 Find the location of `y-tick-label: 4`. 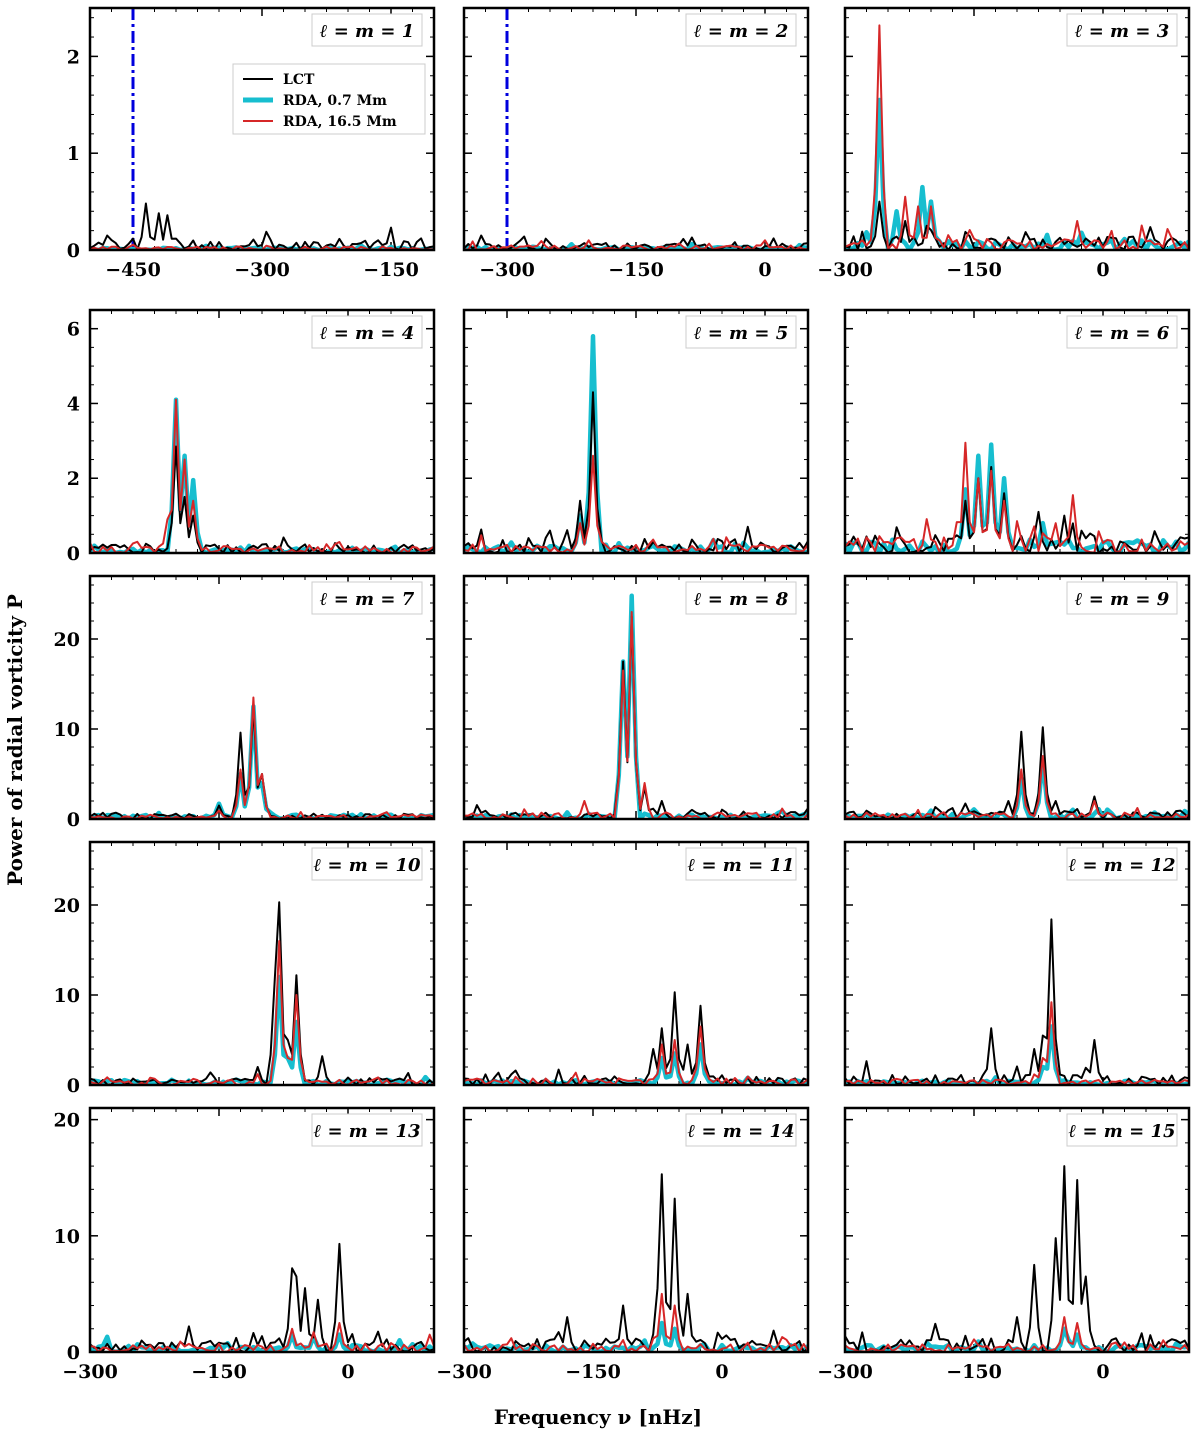

y-tick-label: 4 is located at coordinates (73, 404).